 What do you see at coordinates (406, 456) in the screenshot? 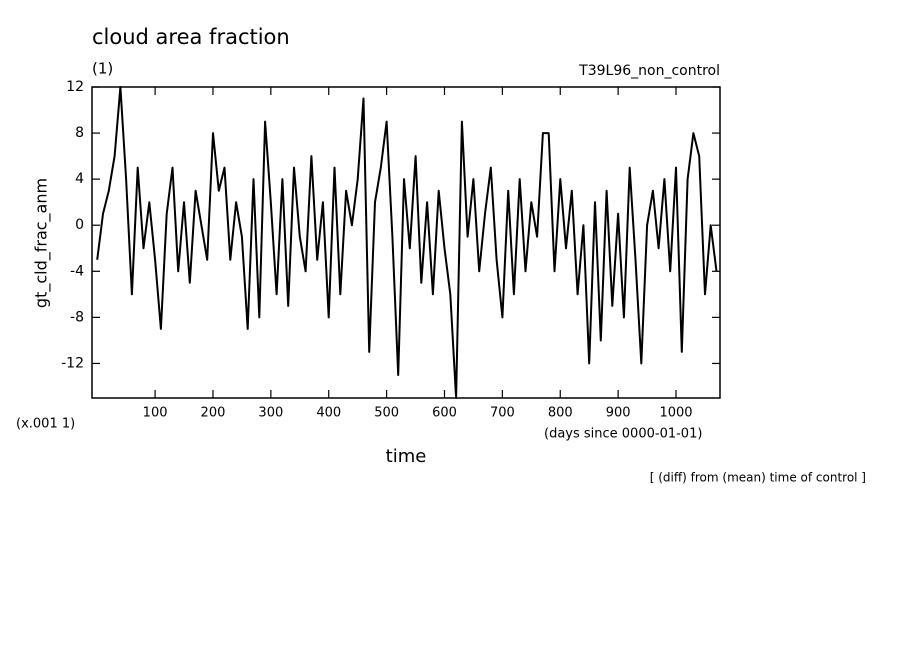
I see `x-axis-label: time` at bounding box center [406, 456].